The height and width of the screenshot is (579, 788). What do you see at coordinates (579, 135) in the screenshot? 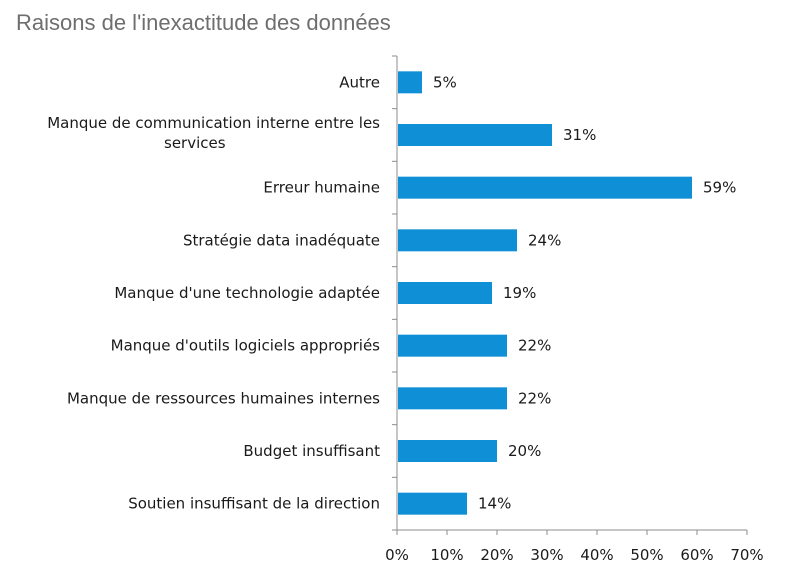
I see `data-label: 31%` at bounding box center [579, 135].